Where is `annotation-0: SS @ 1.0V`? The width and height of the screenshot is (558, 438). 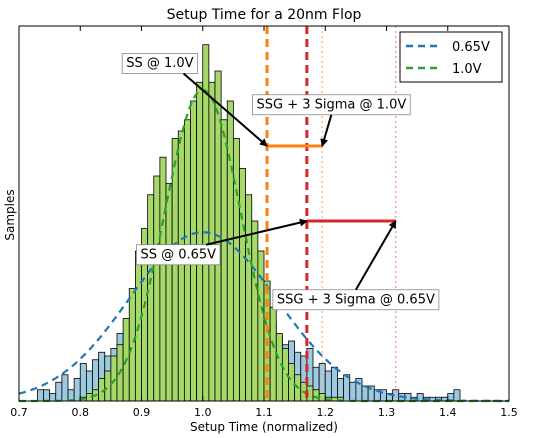
annotation-0: SS @ 1.0V is located at coordinates (194, 100).